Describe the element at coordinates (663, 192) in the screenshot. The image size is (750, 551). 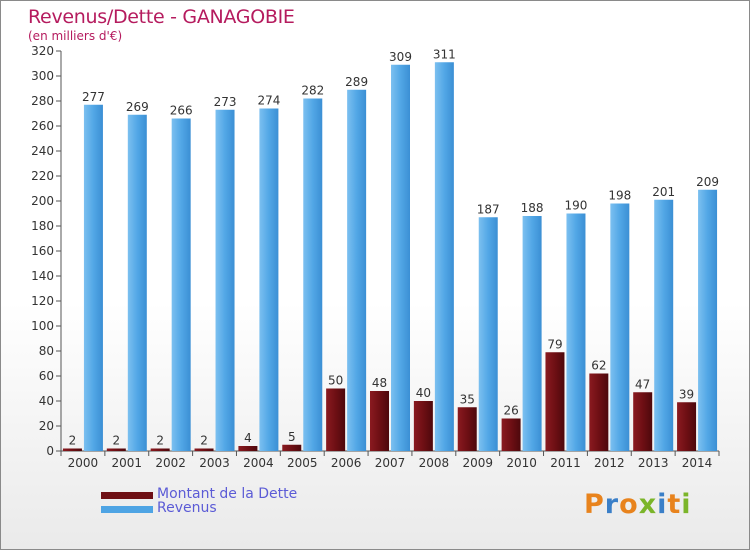
I see `data-label-revenus: 201` at that location.